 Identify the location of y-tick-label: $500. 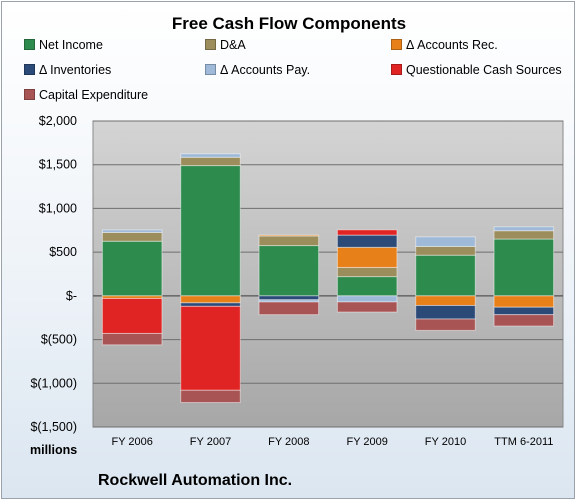
(63, 252).